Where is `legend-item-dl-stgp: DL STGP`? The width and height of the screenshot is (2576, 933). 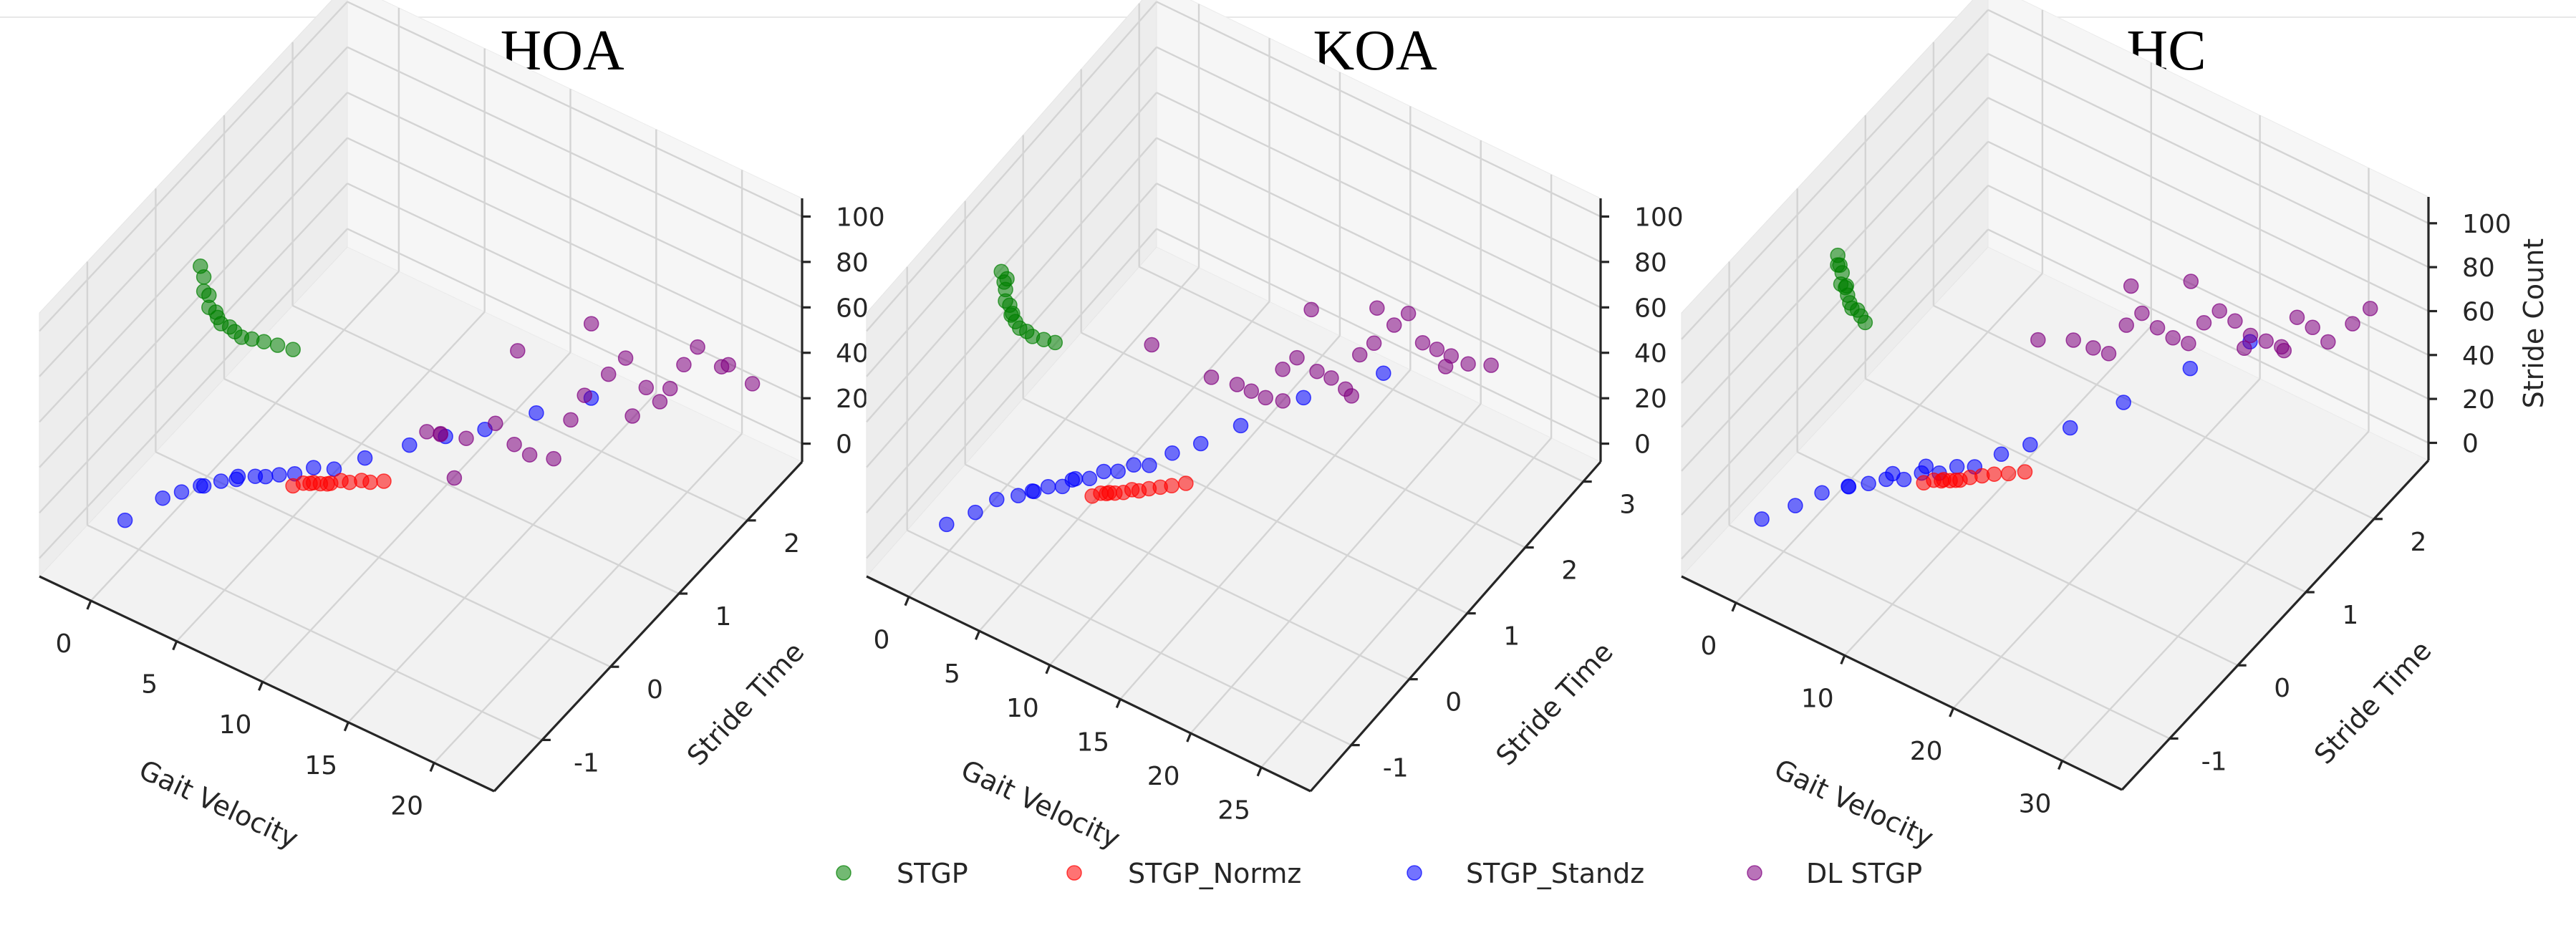
legend-item-dl-stgp: DL STGP is located at coordinates (1834, 873).